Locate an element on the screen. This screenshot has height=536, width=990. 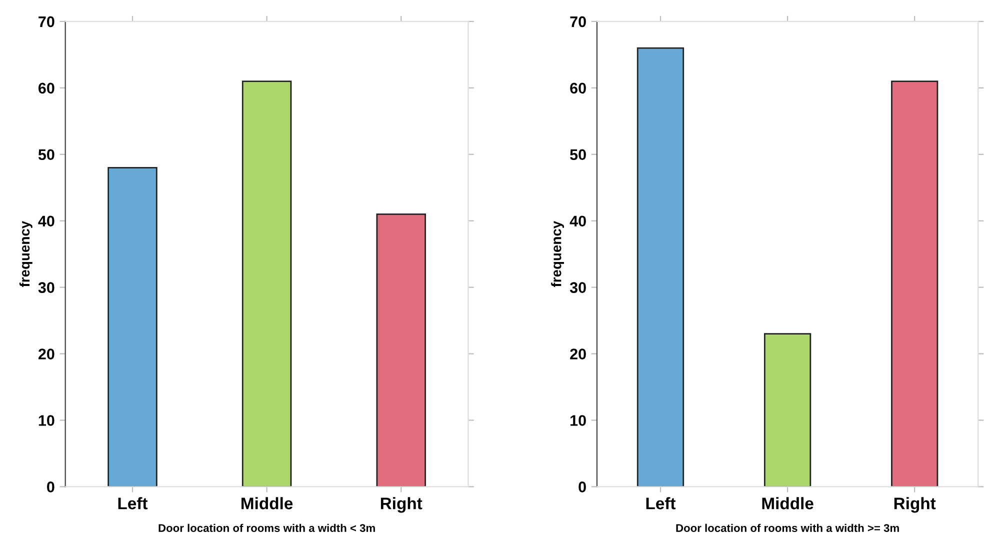
x-axis-title: Door location of rooms with a width < 3m is located at coordinates (266, 528).